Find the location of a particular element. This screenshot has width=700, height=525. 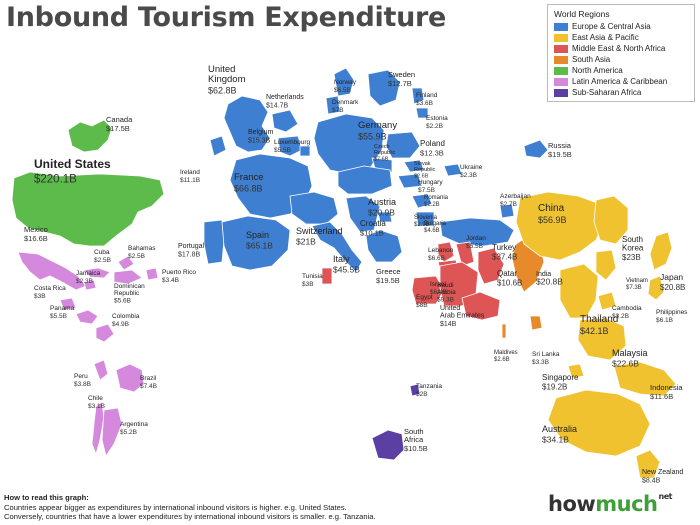

argentina-name-label: Argentina is located at coordinates (134, 424).